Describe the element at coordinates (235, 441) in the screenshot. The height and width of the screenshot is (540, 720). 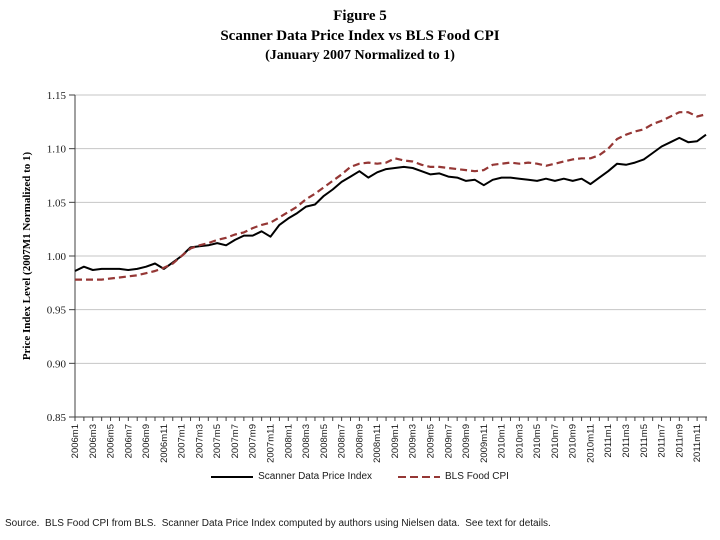
I see `x-tick-label: 2007m7` at that location.